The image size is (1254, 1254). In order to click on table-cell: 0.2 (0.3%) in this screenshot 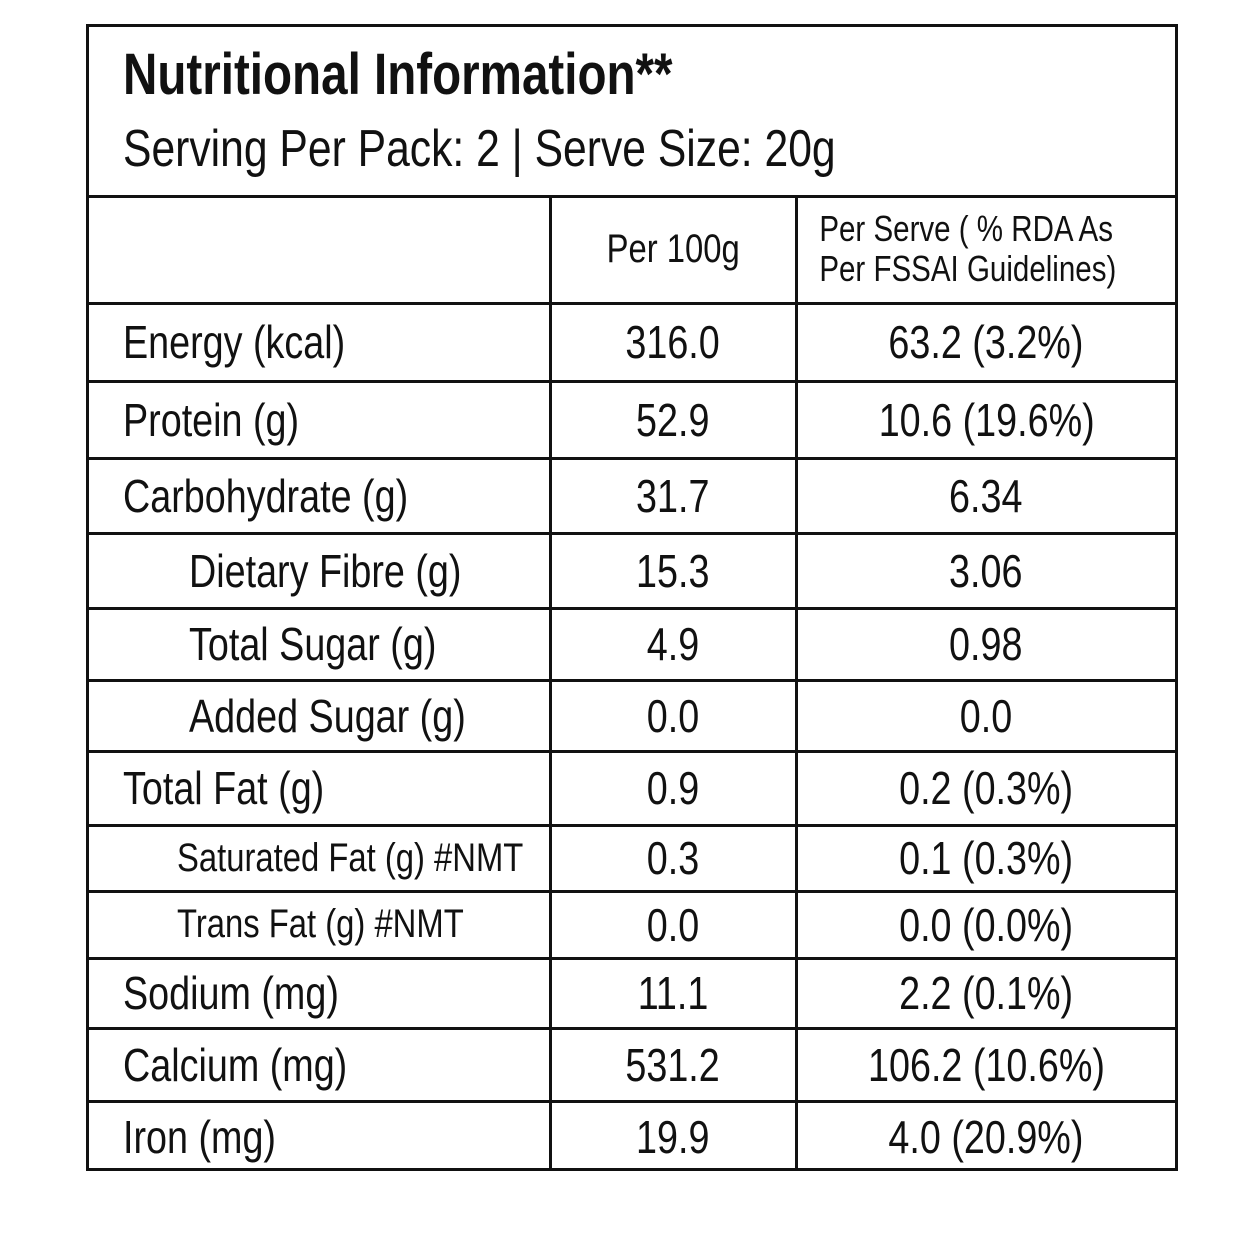, I will do `click(984, 788)`.